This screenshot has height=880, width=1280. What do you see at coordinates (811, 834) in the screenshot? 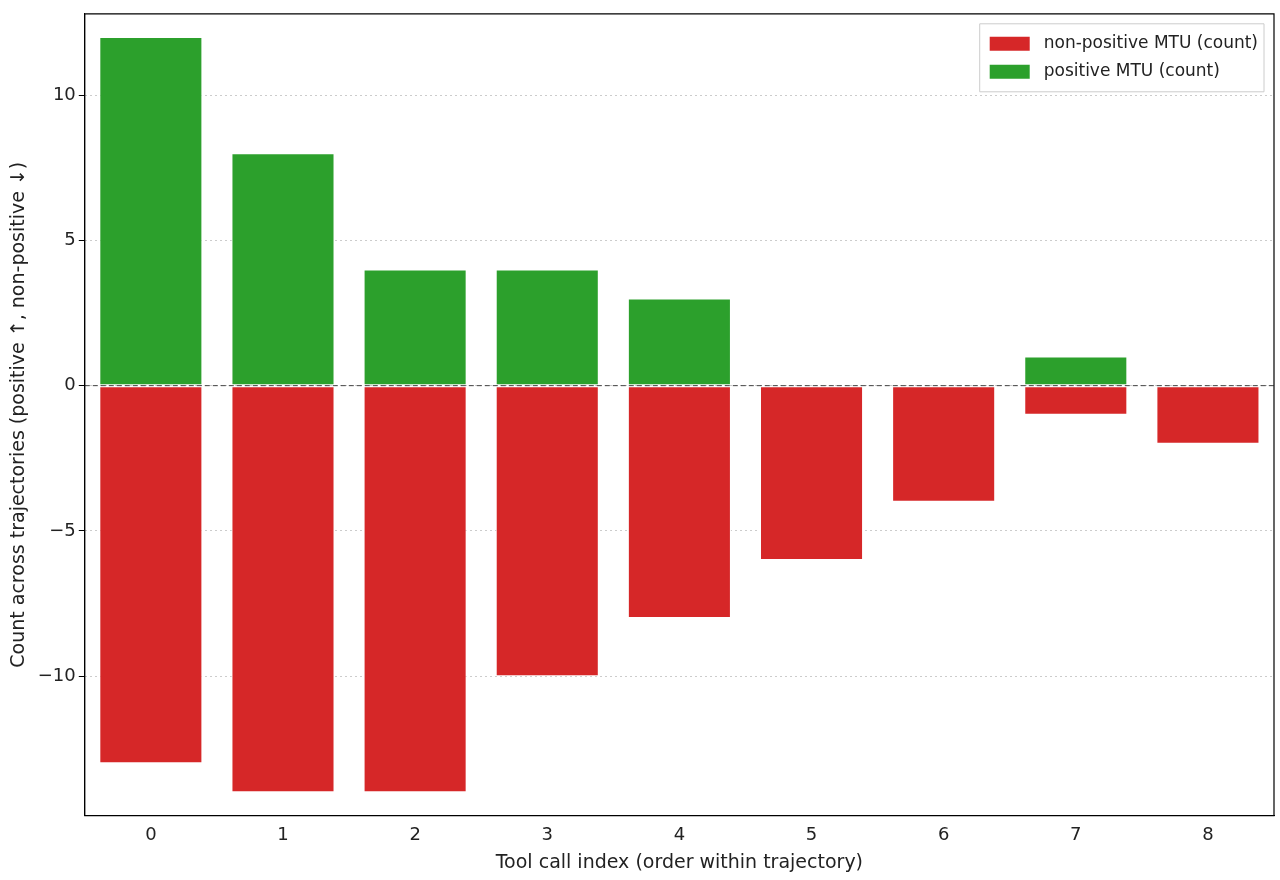
I see `x-tick-label: 5` at bounding box center [811, 834].